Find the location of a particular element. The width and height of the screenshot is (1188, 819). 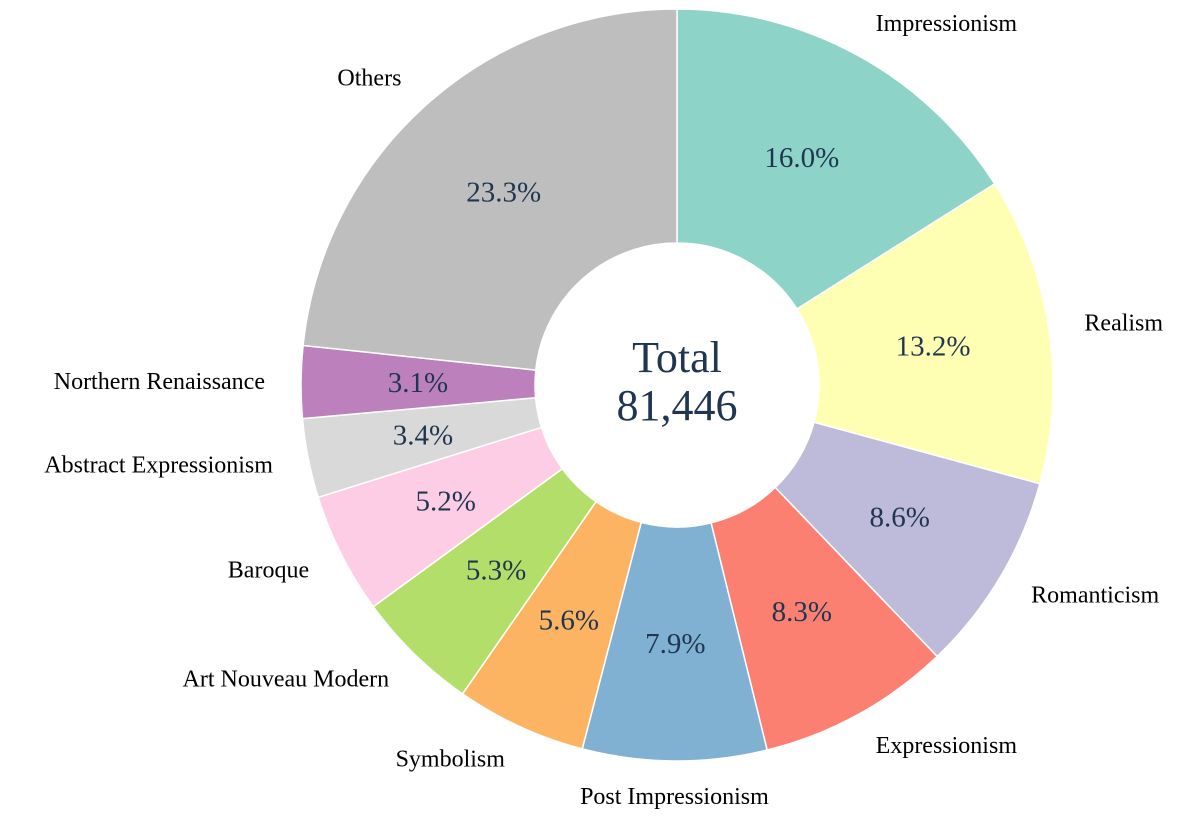

center-label: Total 81,446 is located at coordinates (677, 381).